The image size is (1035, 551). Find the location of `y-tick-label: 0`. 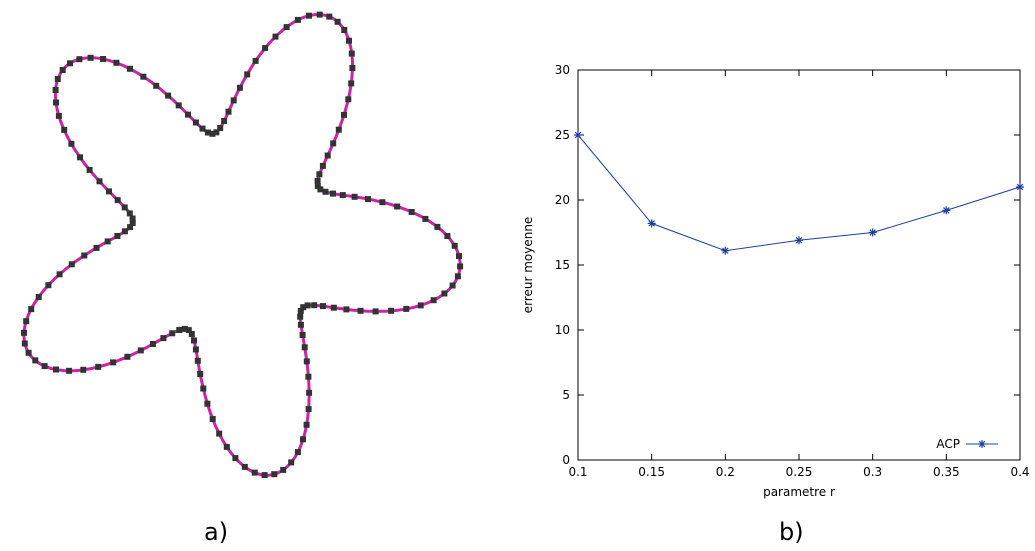

y-tick-label: 0 is located at coordinates (566, 460).